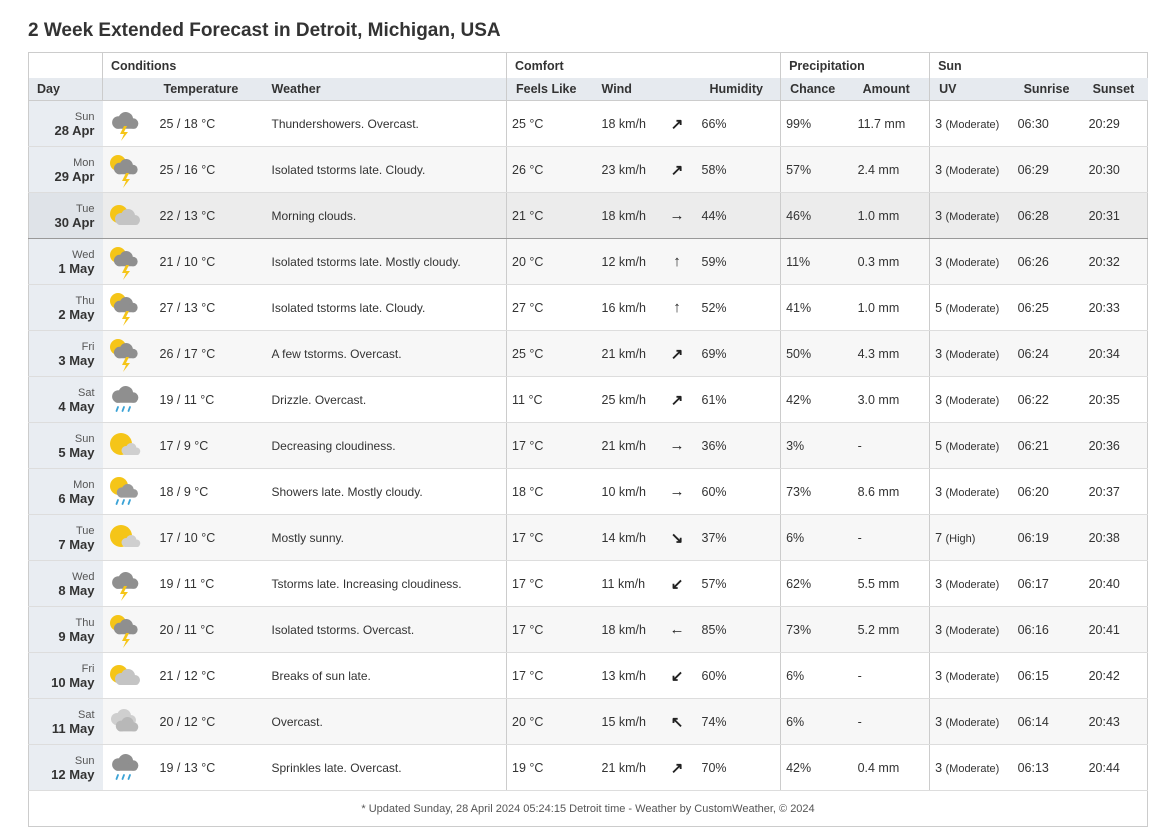 The width and height of the screenshot is (1164, 835). I want to click on sunset: 20:32, so click(1117, 261).